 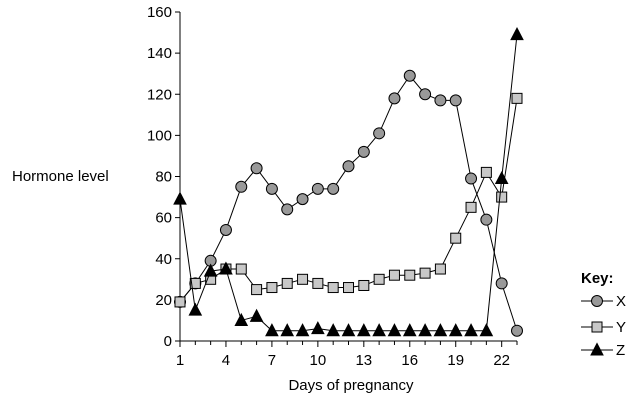 I want to click on x-axis-label: Days of pregnancy, so click(x=351, y=385).